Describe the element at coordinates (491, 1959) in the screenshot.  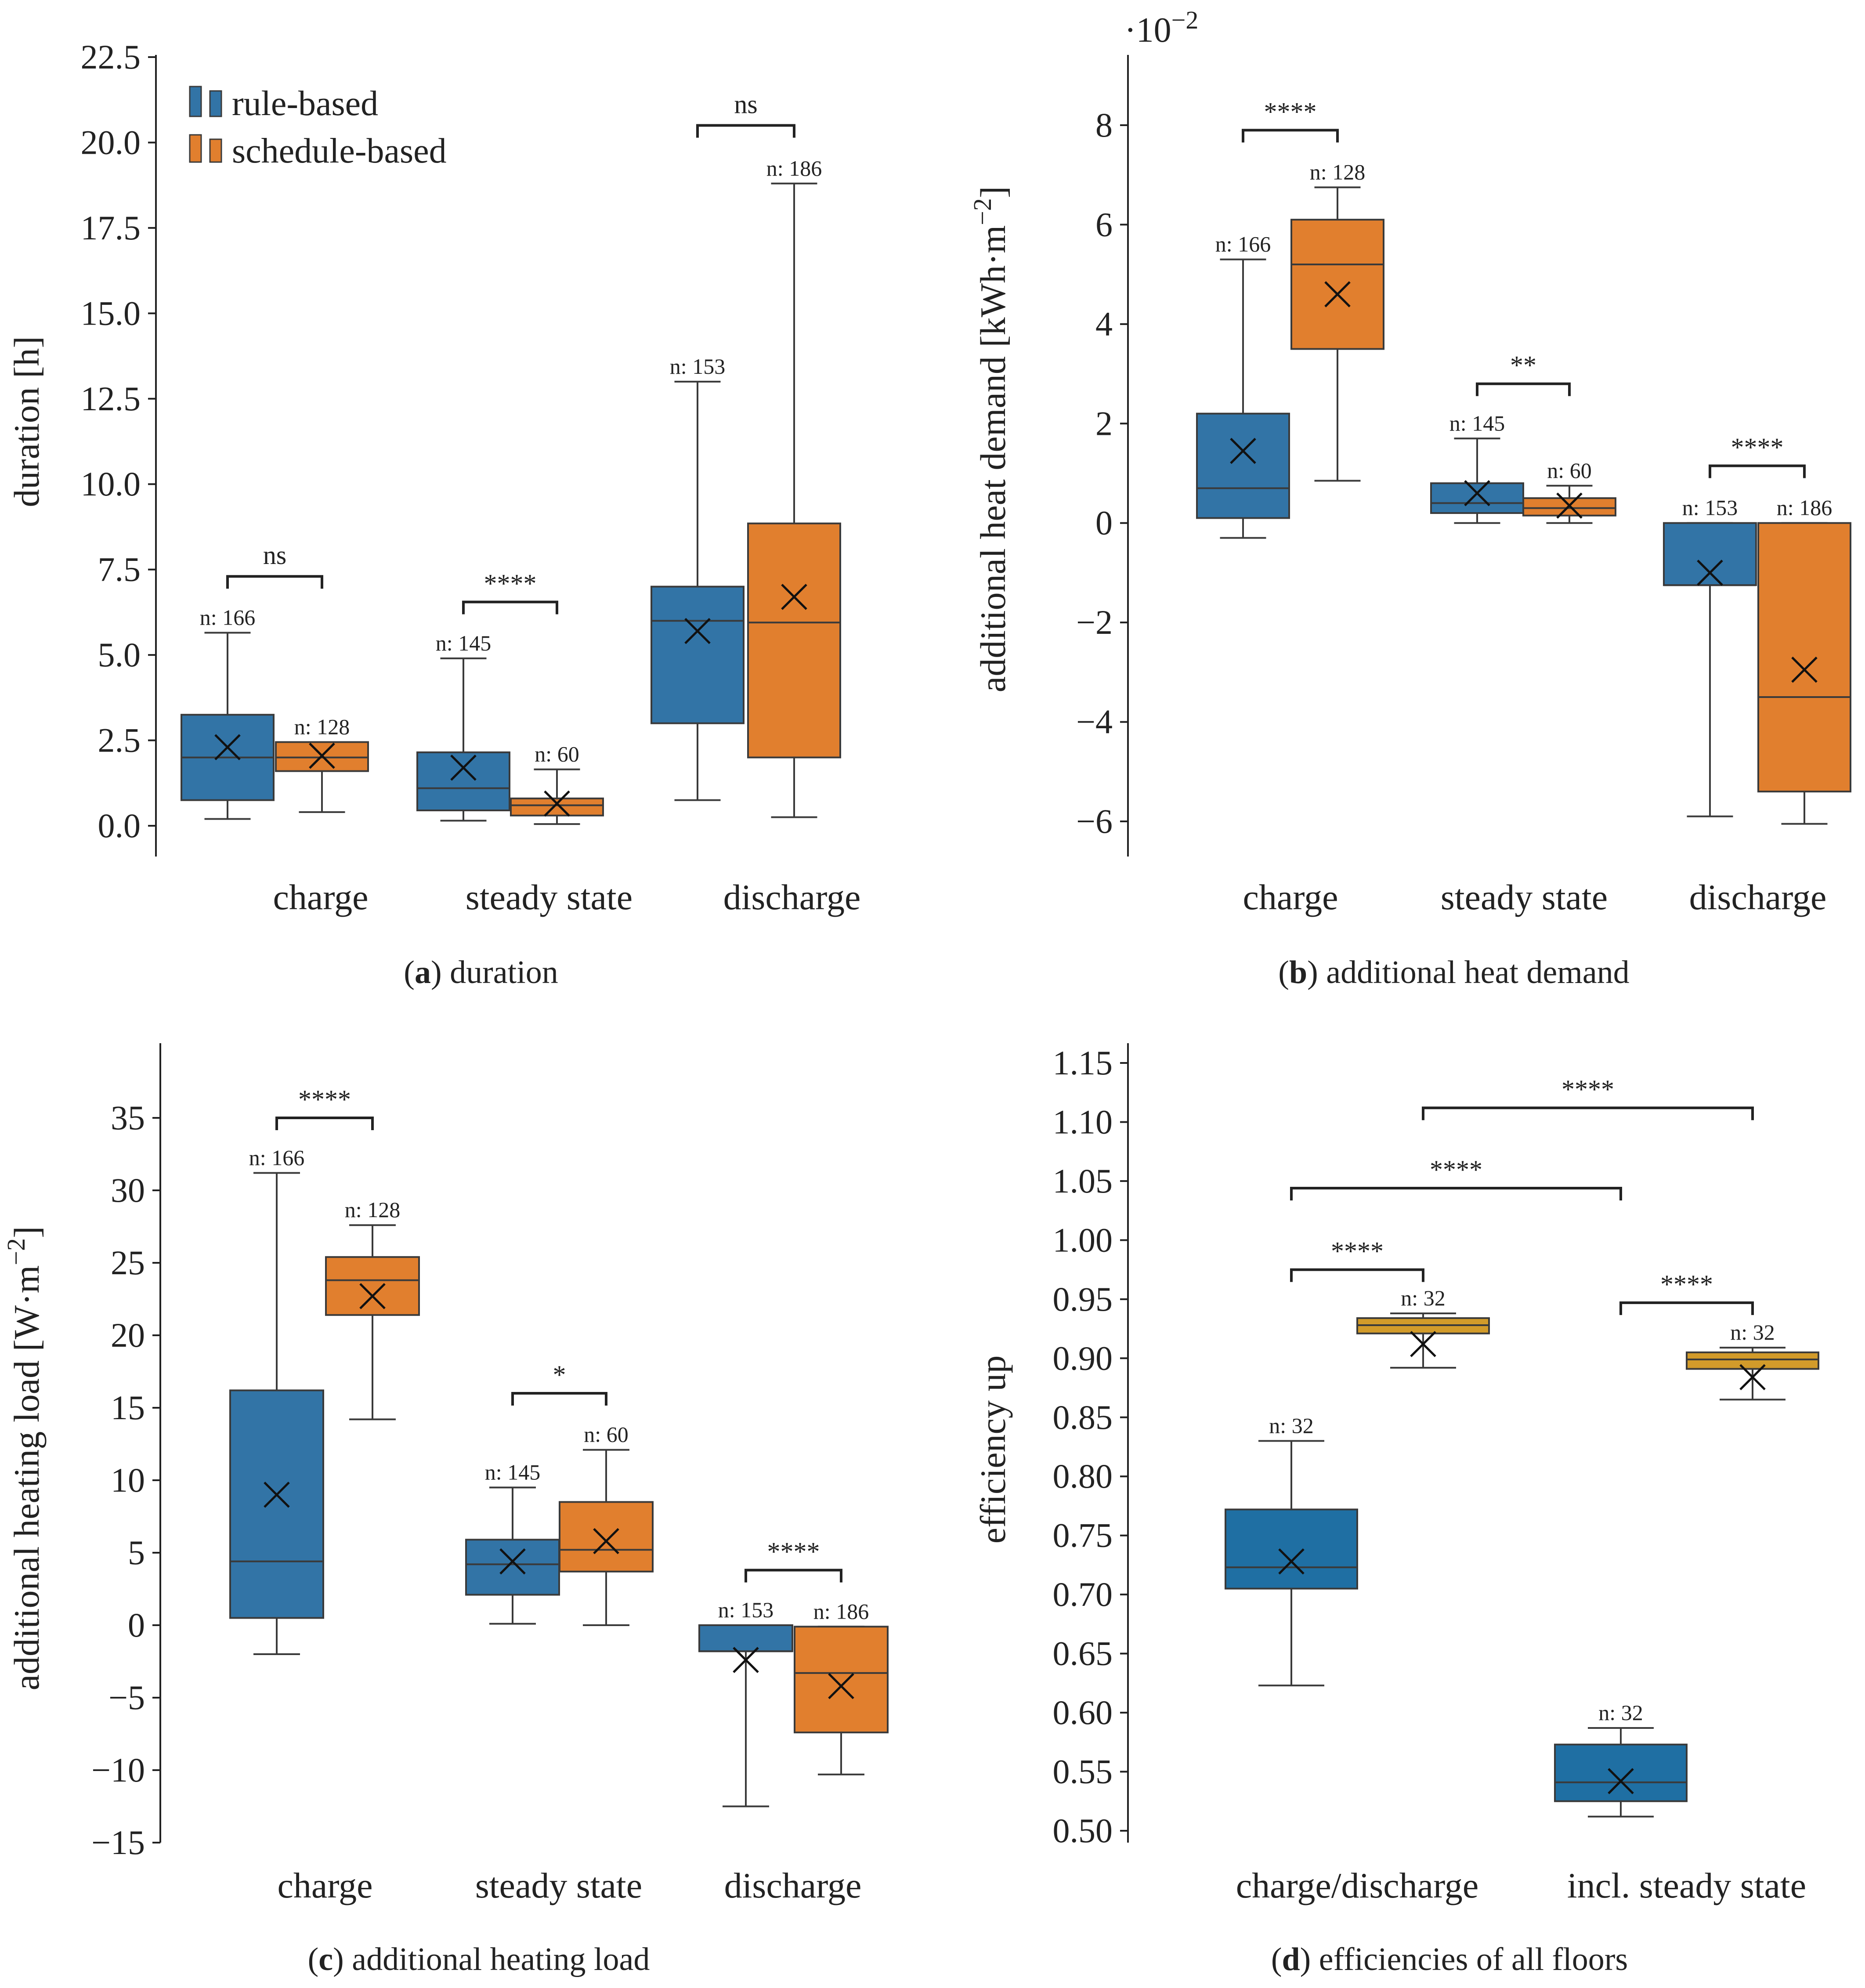
I see `panel-c-caption-text: ) additional heating load` at that location.